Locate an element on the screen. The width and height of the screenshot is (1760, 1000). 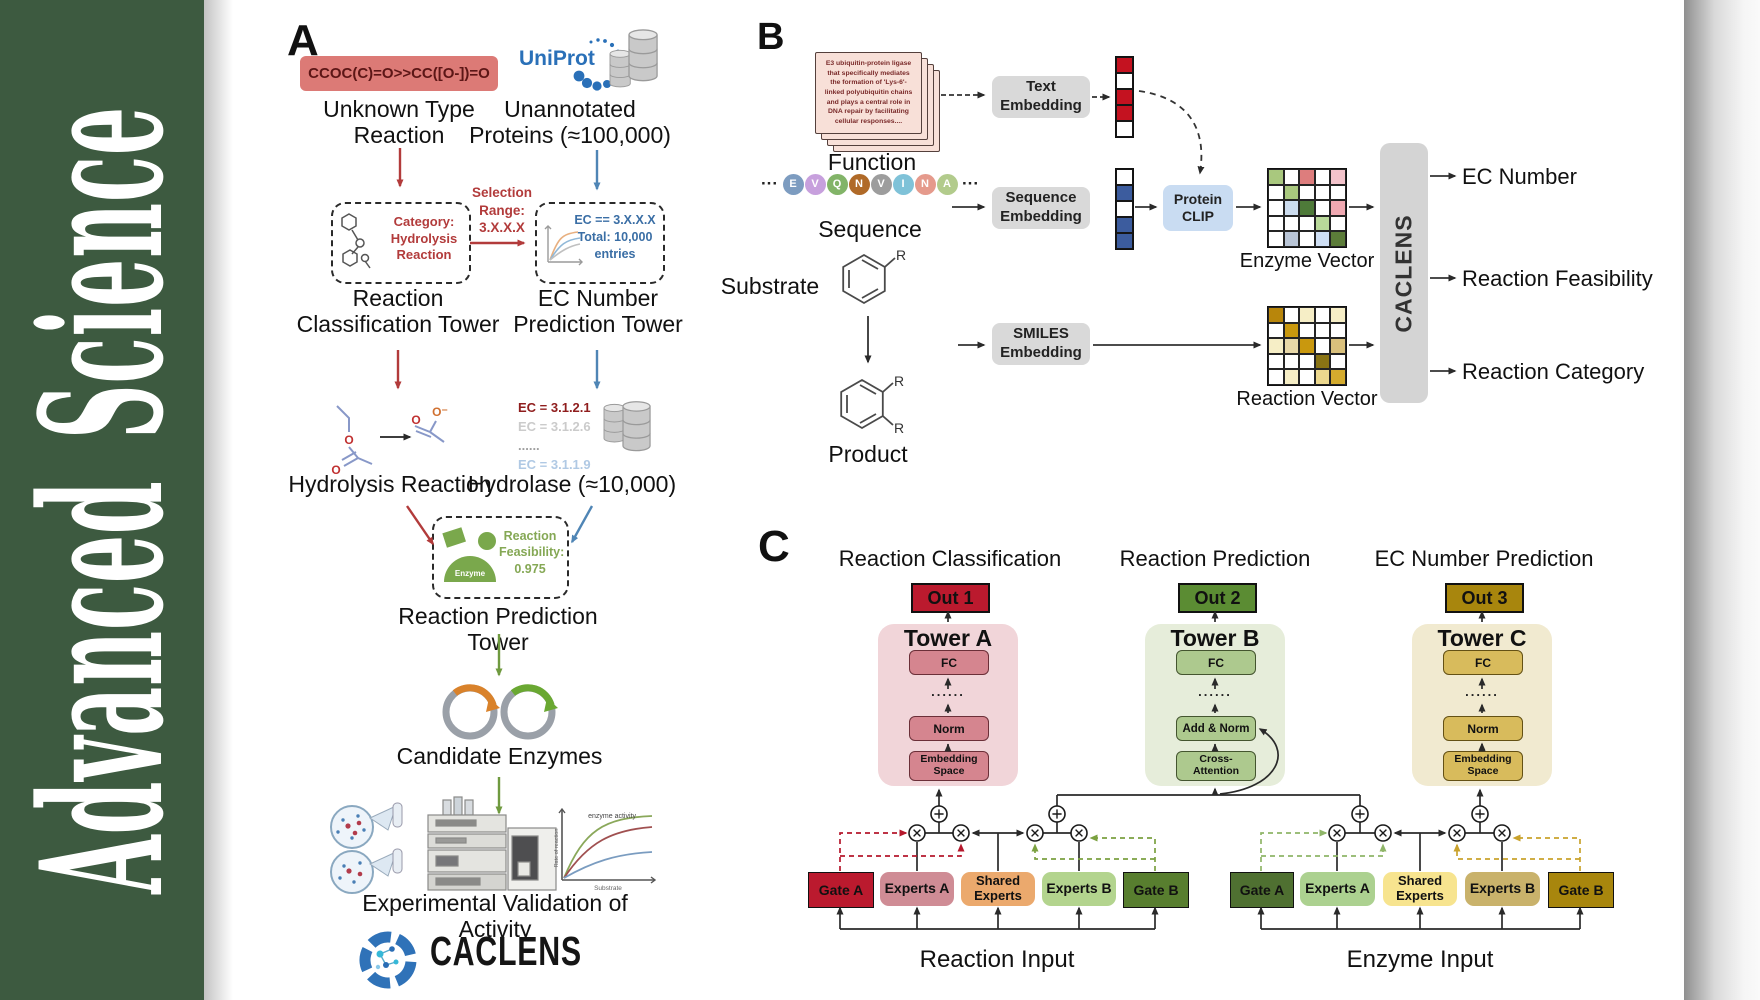
unannotated-proteins-label: Unannotated Proteins (≈100,000) is located at coordinates (570, 122).